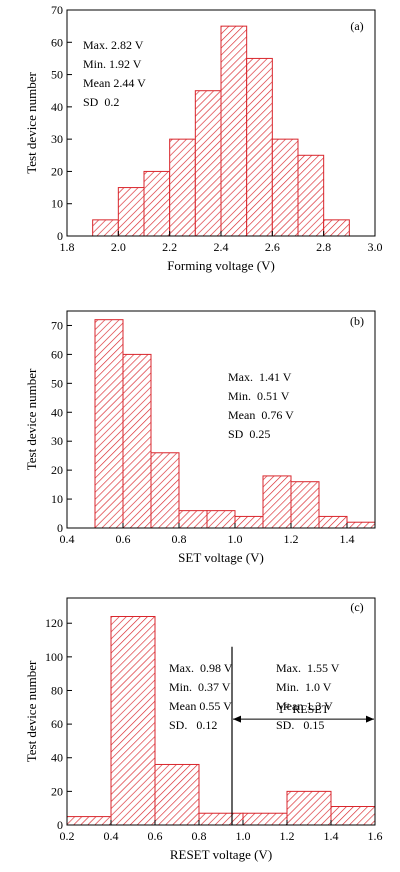 The height and width of the screenshot is (872, 400). Describe the element at coordinates (304, 687) in the screenshot. I see `stat2-c-1: Min. 1.0 V` at that location.